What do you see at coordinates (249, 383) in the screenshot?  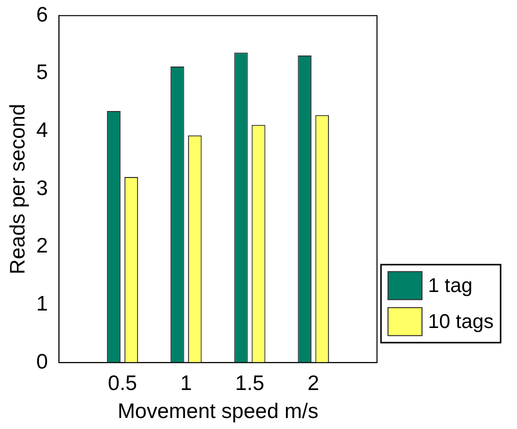 I see `x-tick-label: 1.5` at bounding box center [249, 383].